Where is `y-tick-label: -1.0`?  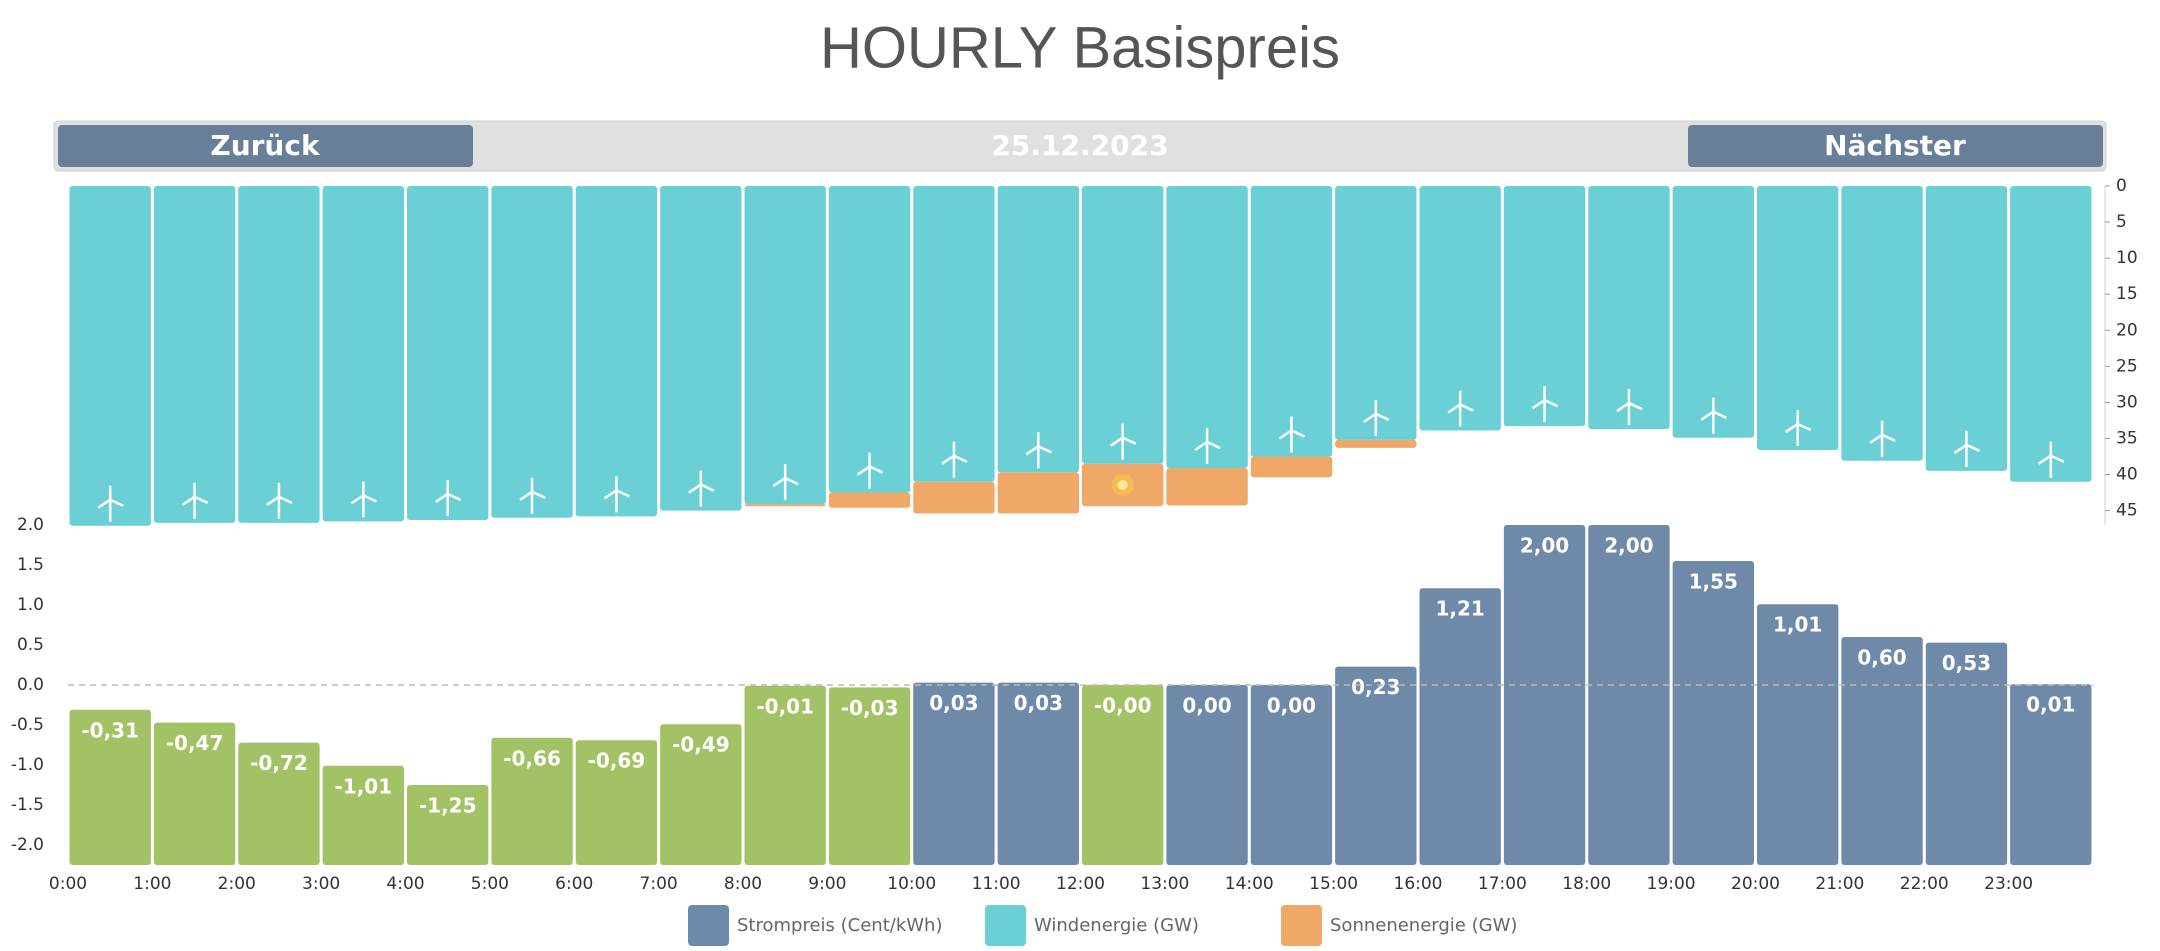 y-tick-label: -1.0 is located at coordinates (27, 765).